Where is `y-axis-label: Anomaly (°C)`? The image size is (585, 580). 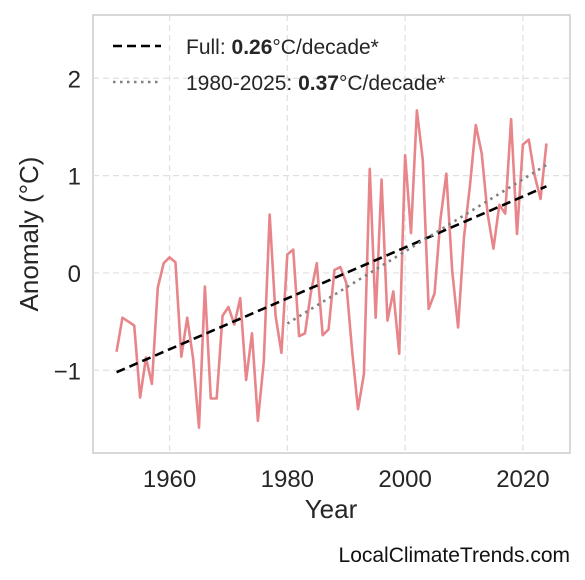
y-axis-label: Anomaly (°C) is located at coordinates (29, 234).